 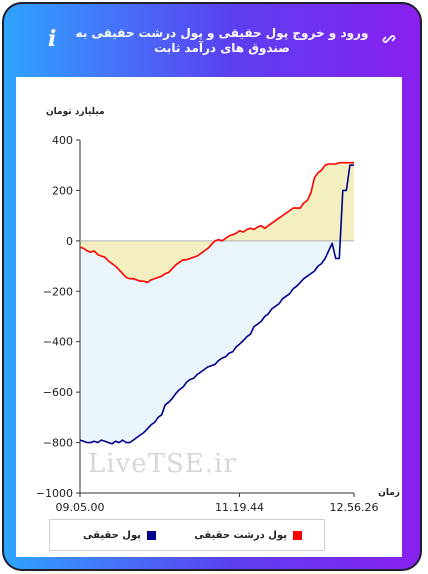 What do you see at coordinates (54, 493) in the screenshot?
I see `y-tick-label: −1000` at bounding box center [54, 493].